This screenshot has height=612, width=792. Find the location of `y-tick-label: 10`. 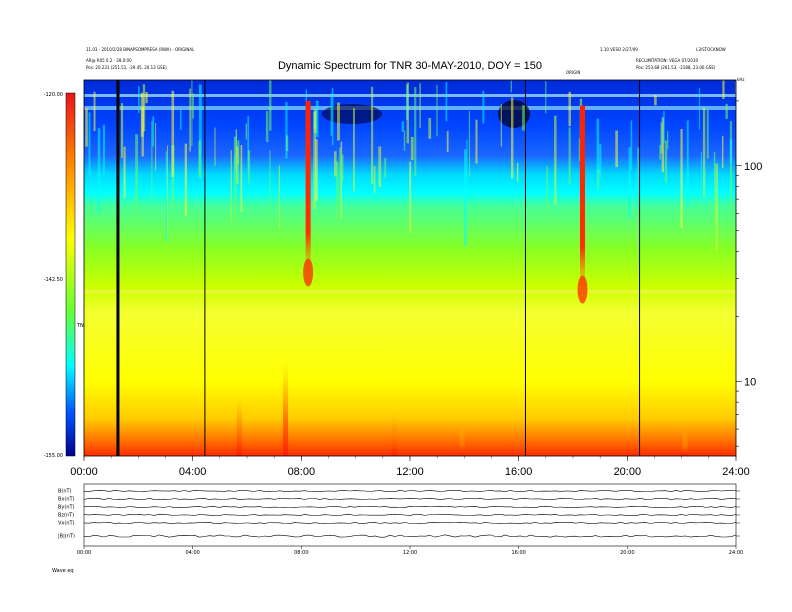

y-tick-label: 10 is located at coordinates (750, 382).